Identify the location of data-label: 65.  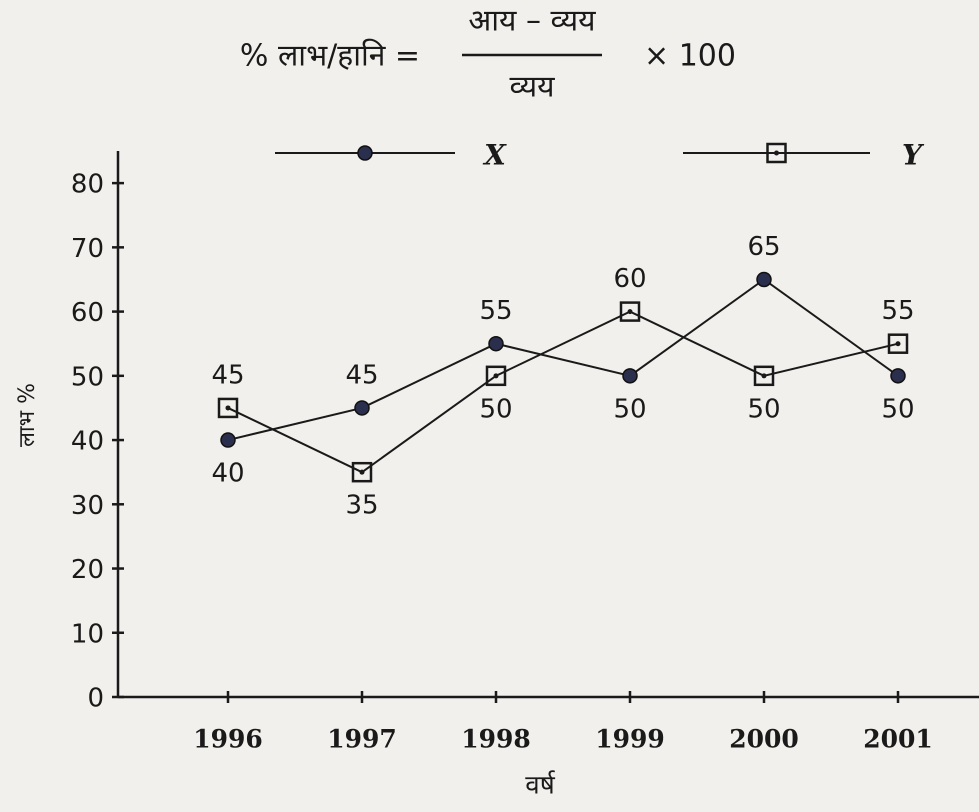
(763, 247).